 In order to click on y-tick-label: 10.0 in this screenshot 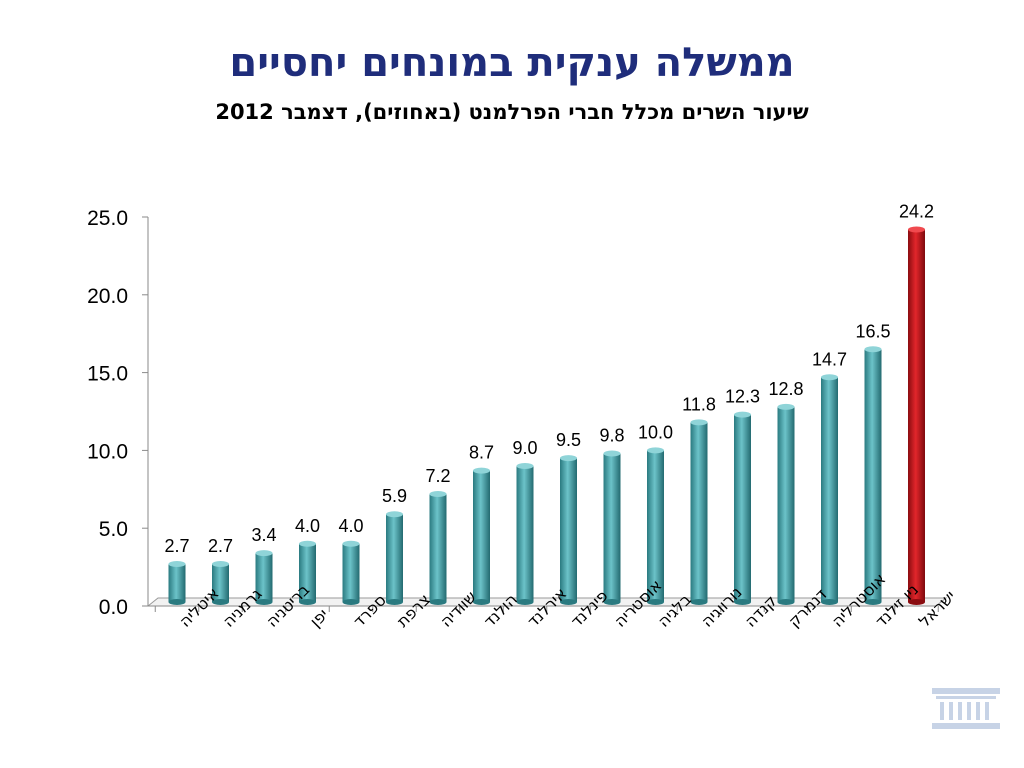, I will do `click(107, 451)`.